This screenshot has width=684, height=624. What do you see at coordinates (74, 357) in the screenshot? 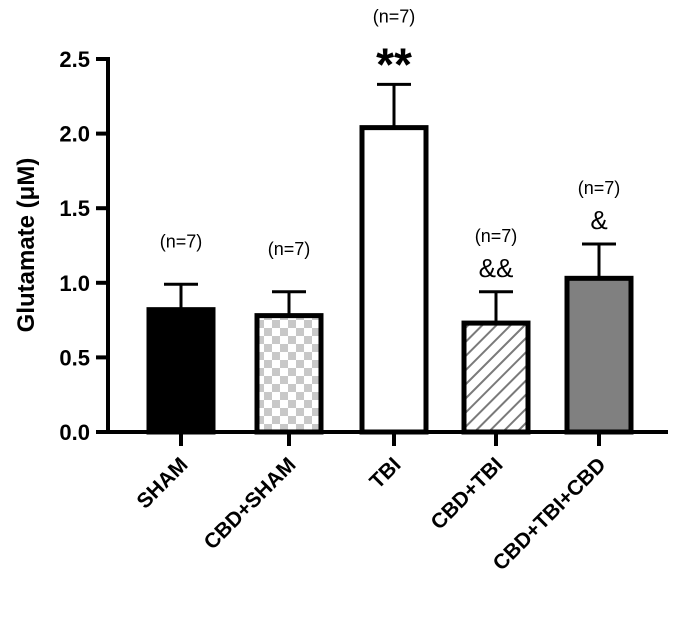
I see `y-tick-label-1: 0.5` at bounding box center [74, 357].